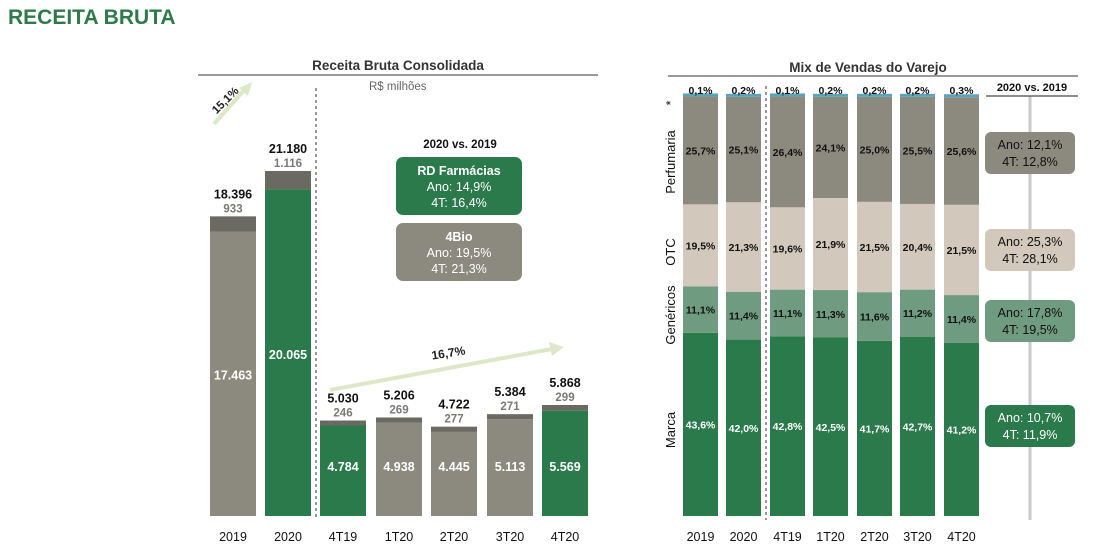 This screenshot has width=1116, height=556. What do you see at coordinates (1030, 313) in the screenshot?
I see `chart2-comparison-line1: Ano: 17,8%` at bounding box center [1030, 313].